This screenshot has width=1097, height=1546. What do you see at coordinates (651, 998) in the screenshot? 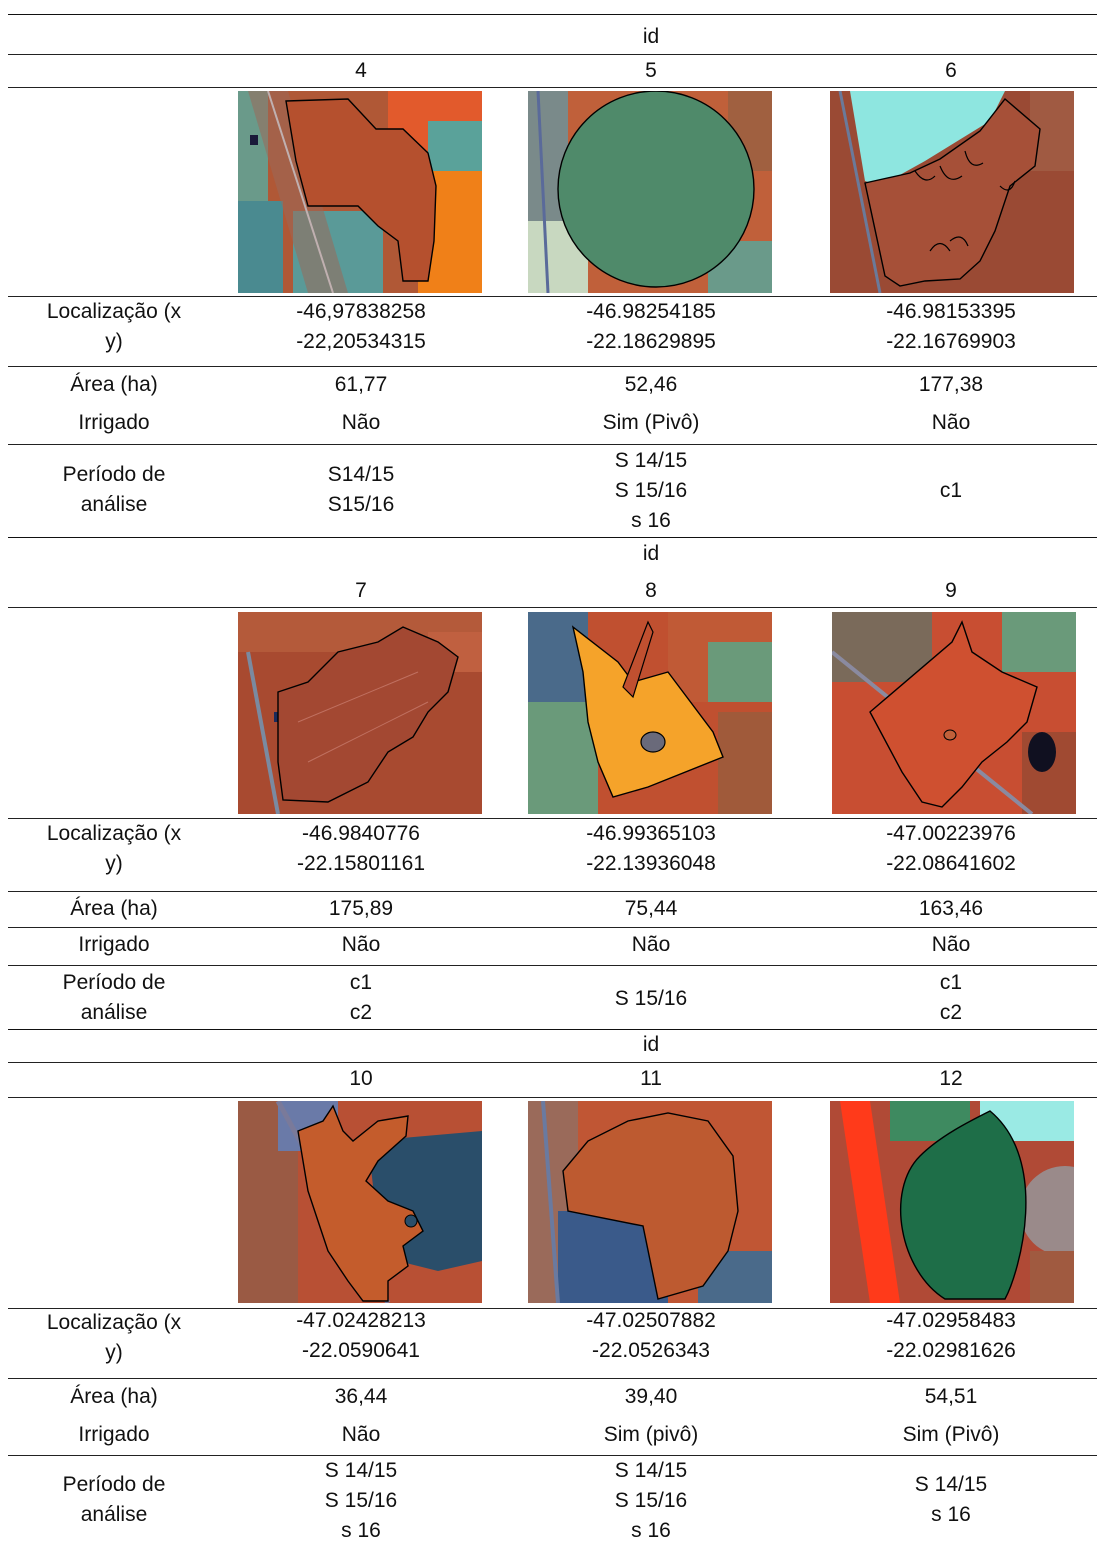
I see `period-value: S 15/16` at bounding box center [651, 998].